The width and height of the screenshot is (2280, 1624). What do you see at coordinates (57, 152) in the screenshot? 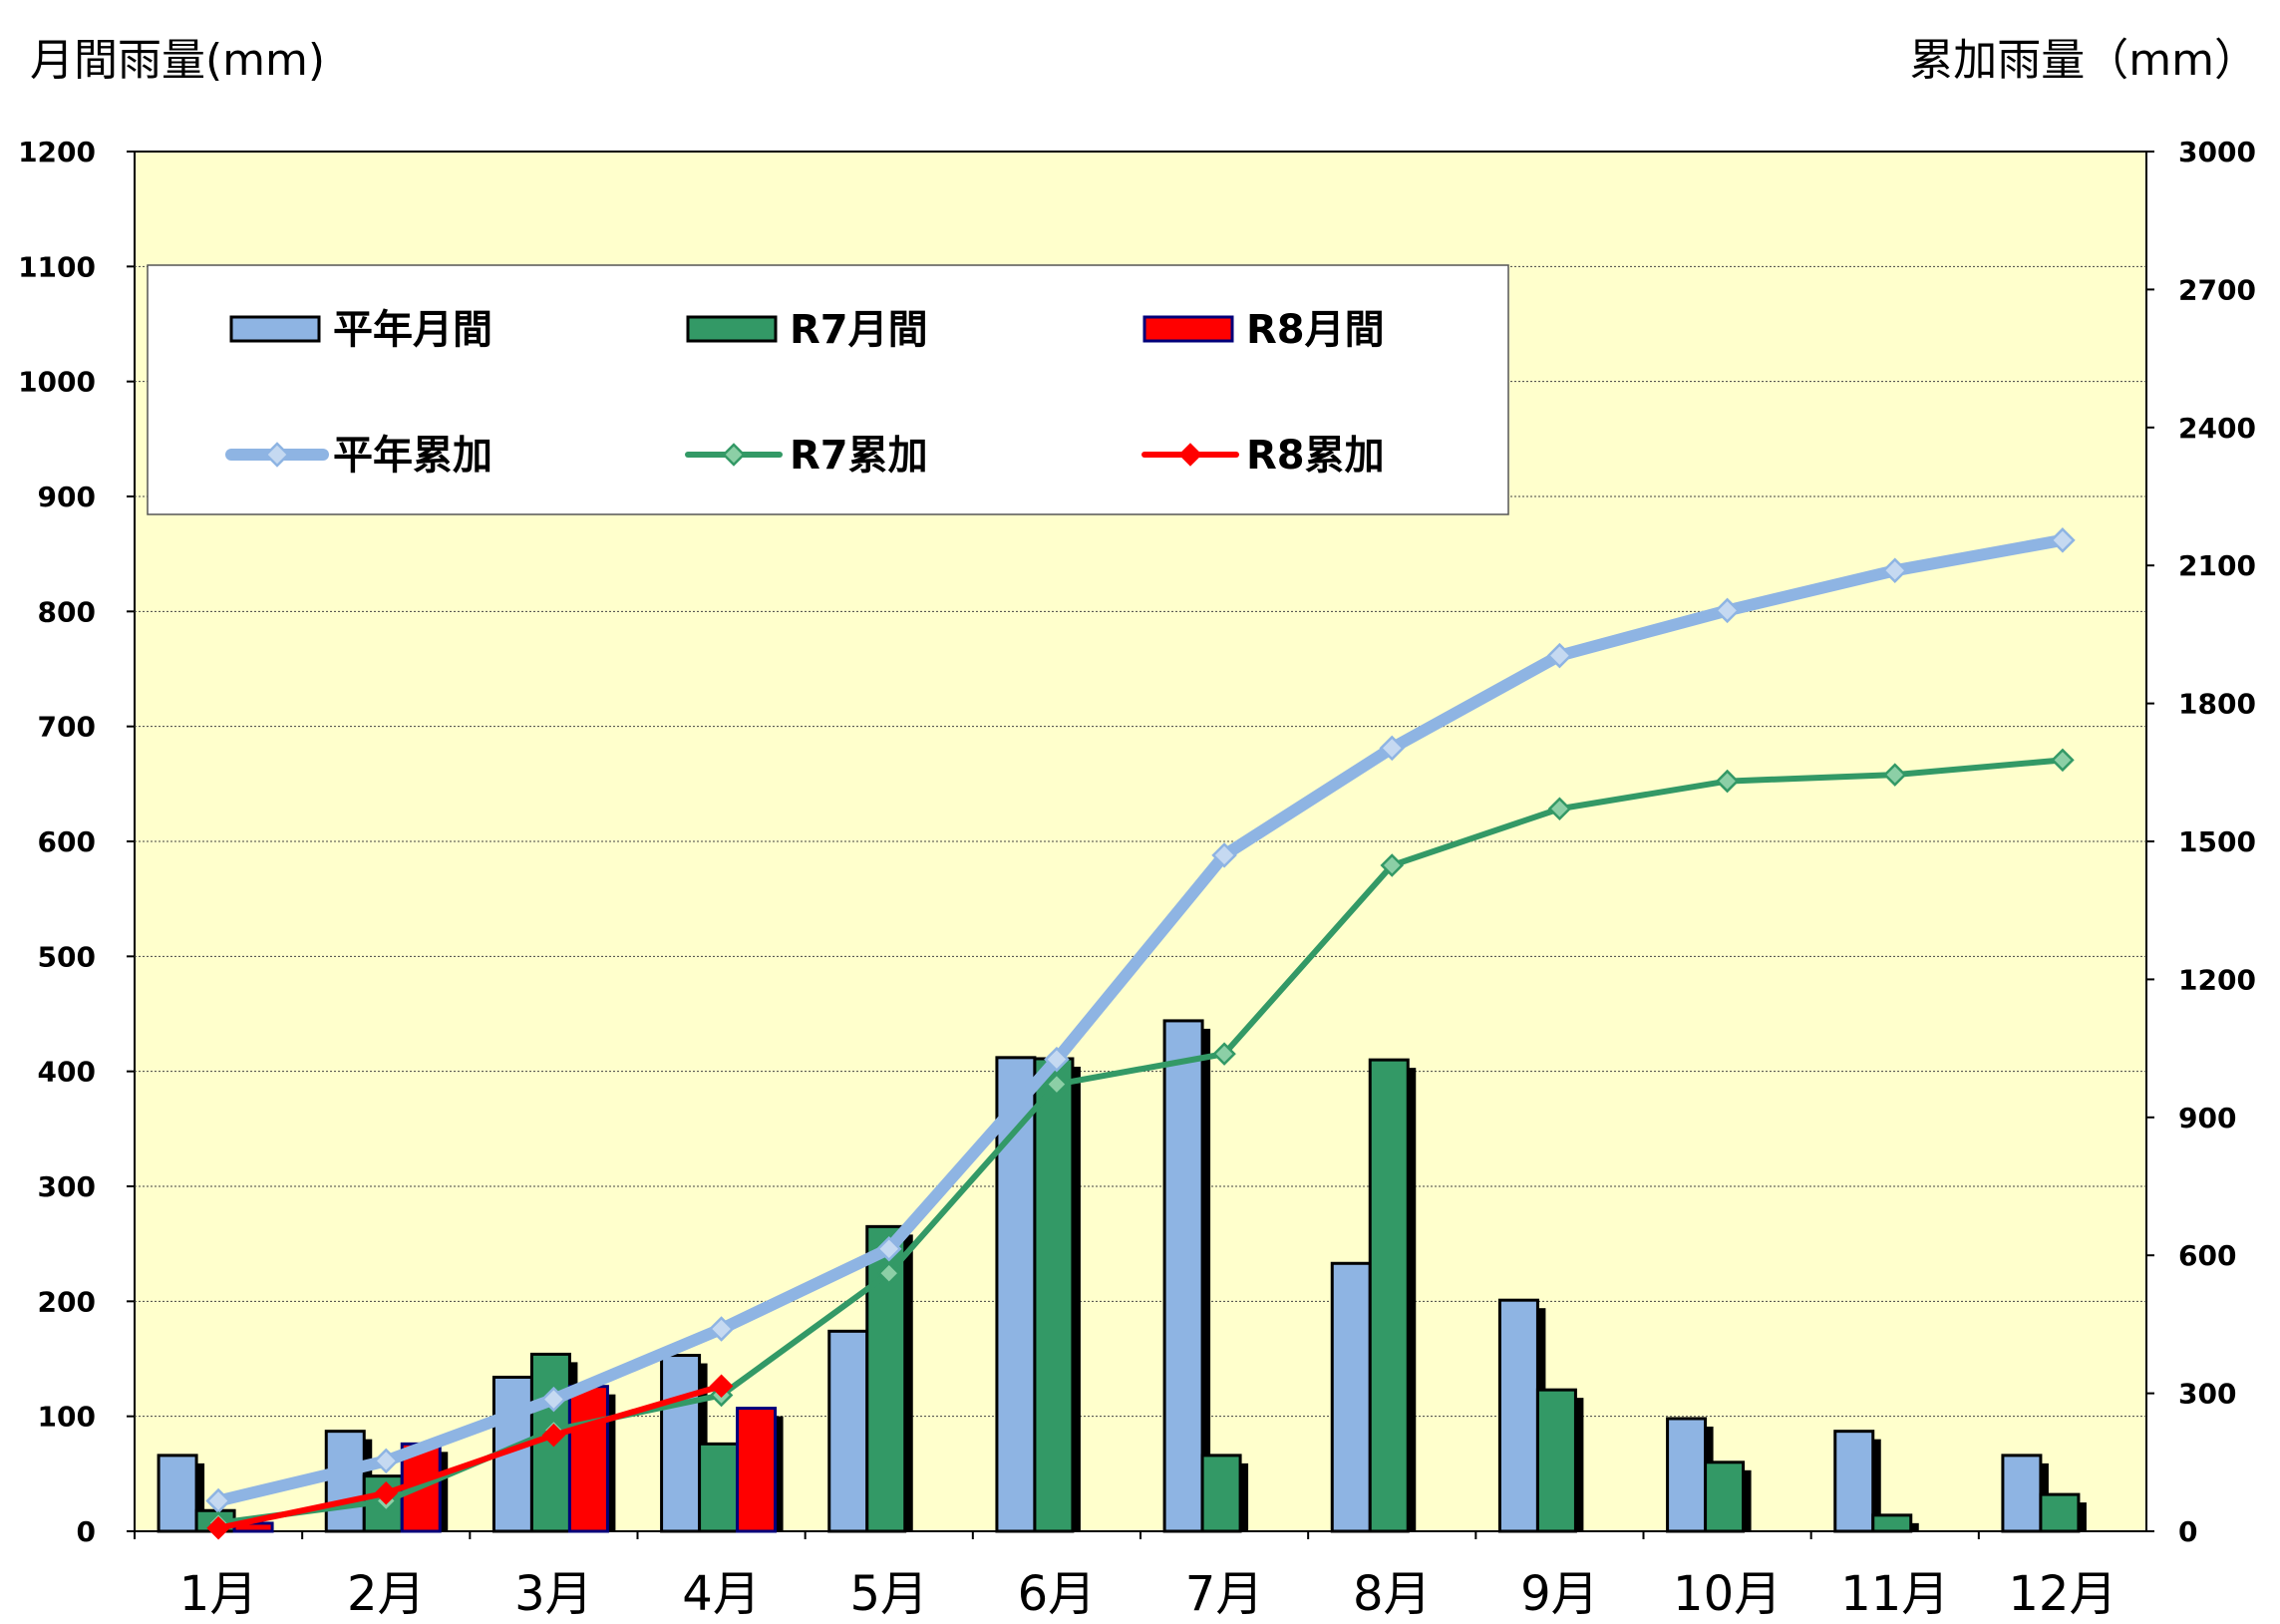
I see `left-tick-label: 1200` at bounding box center [57, 152].